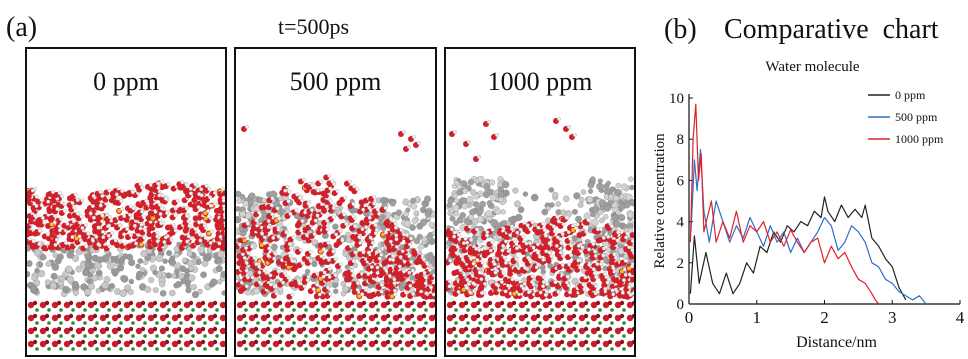 This screenshot has width=968, height=359. I want to click on y-tick-label: 8, so click(681, 140).